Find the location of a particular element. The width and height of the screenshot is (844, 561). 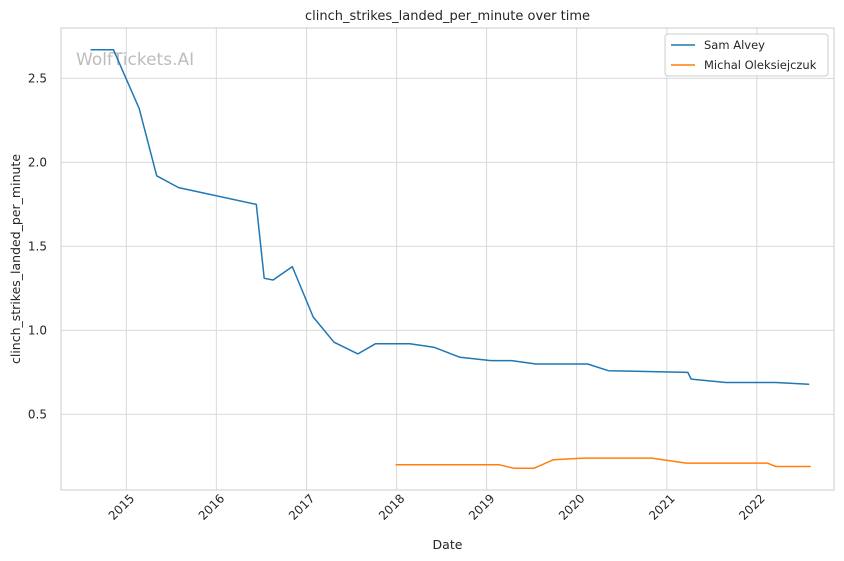

legend: Sam Alvey Michal Oleksiejczuk is located at coordinates (746, 55).